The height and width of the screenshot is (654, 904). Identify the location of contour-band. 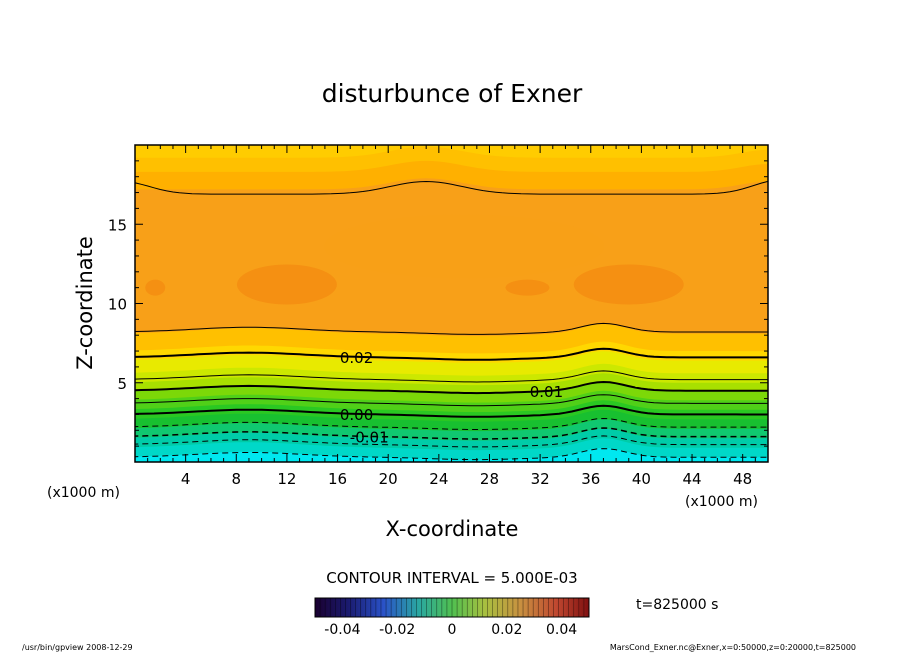
(451, 454).